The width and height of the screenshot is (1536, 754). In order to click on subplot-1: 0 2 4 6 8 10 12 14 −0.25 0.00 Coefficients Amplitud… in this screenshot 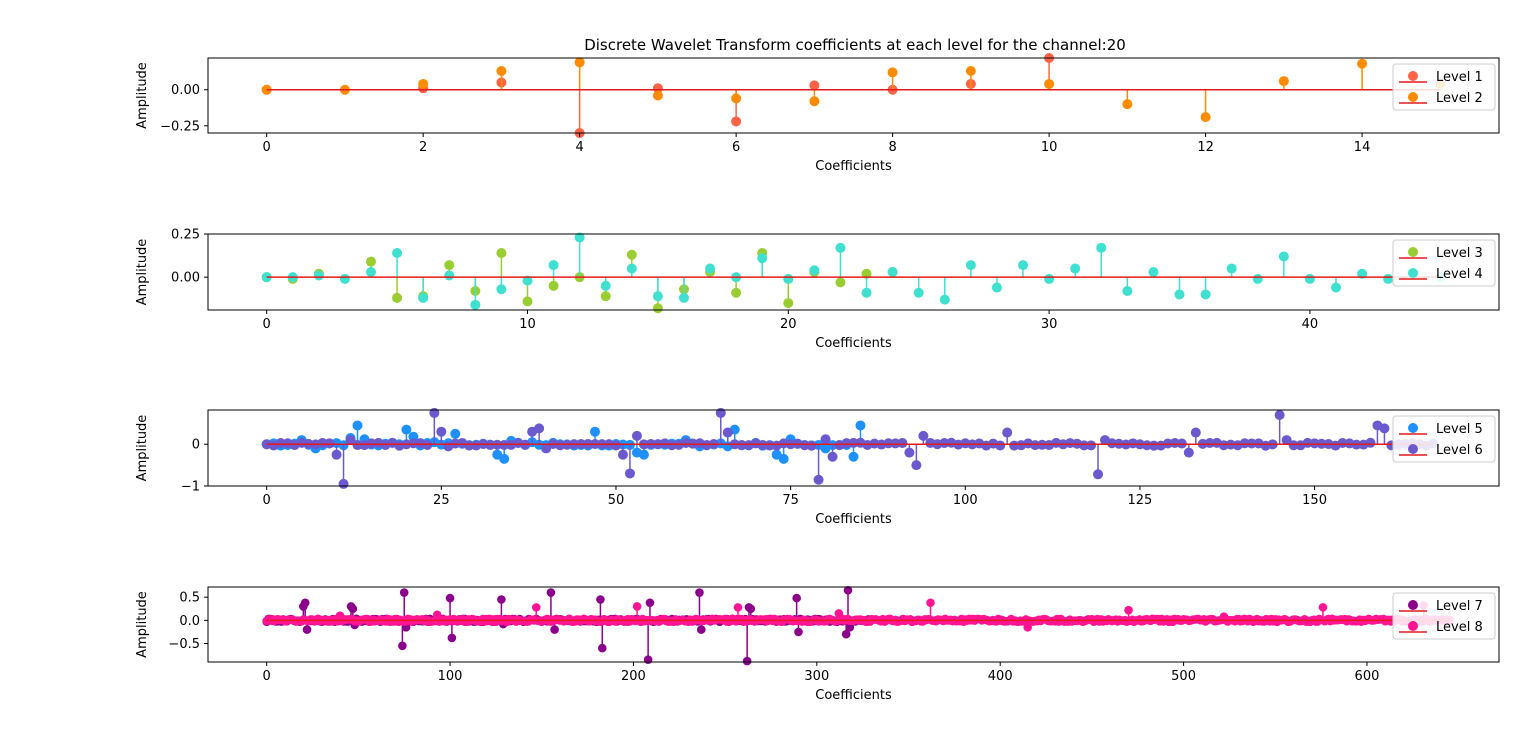, I will do `click(817, 113)`.